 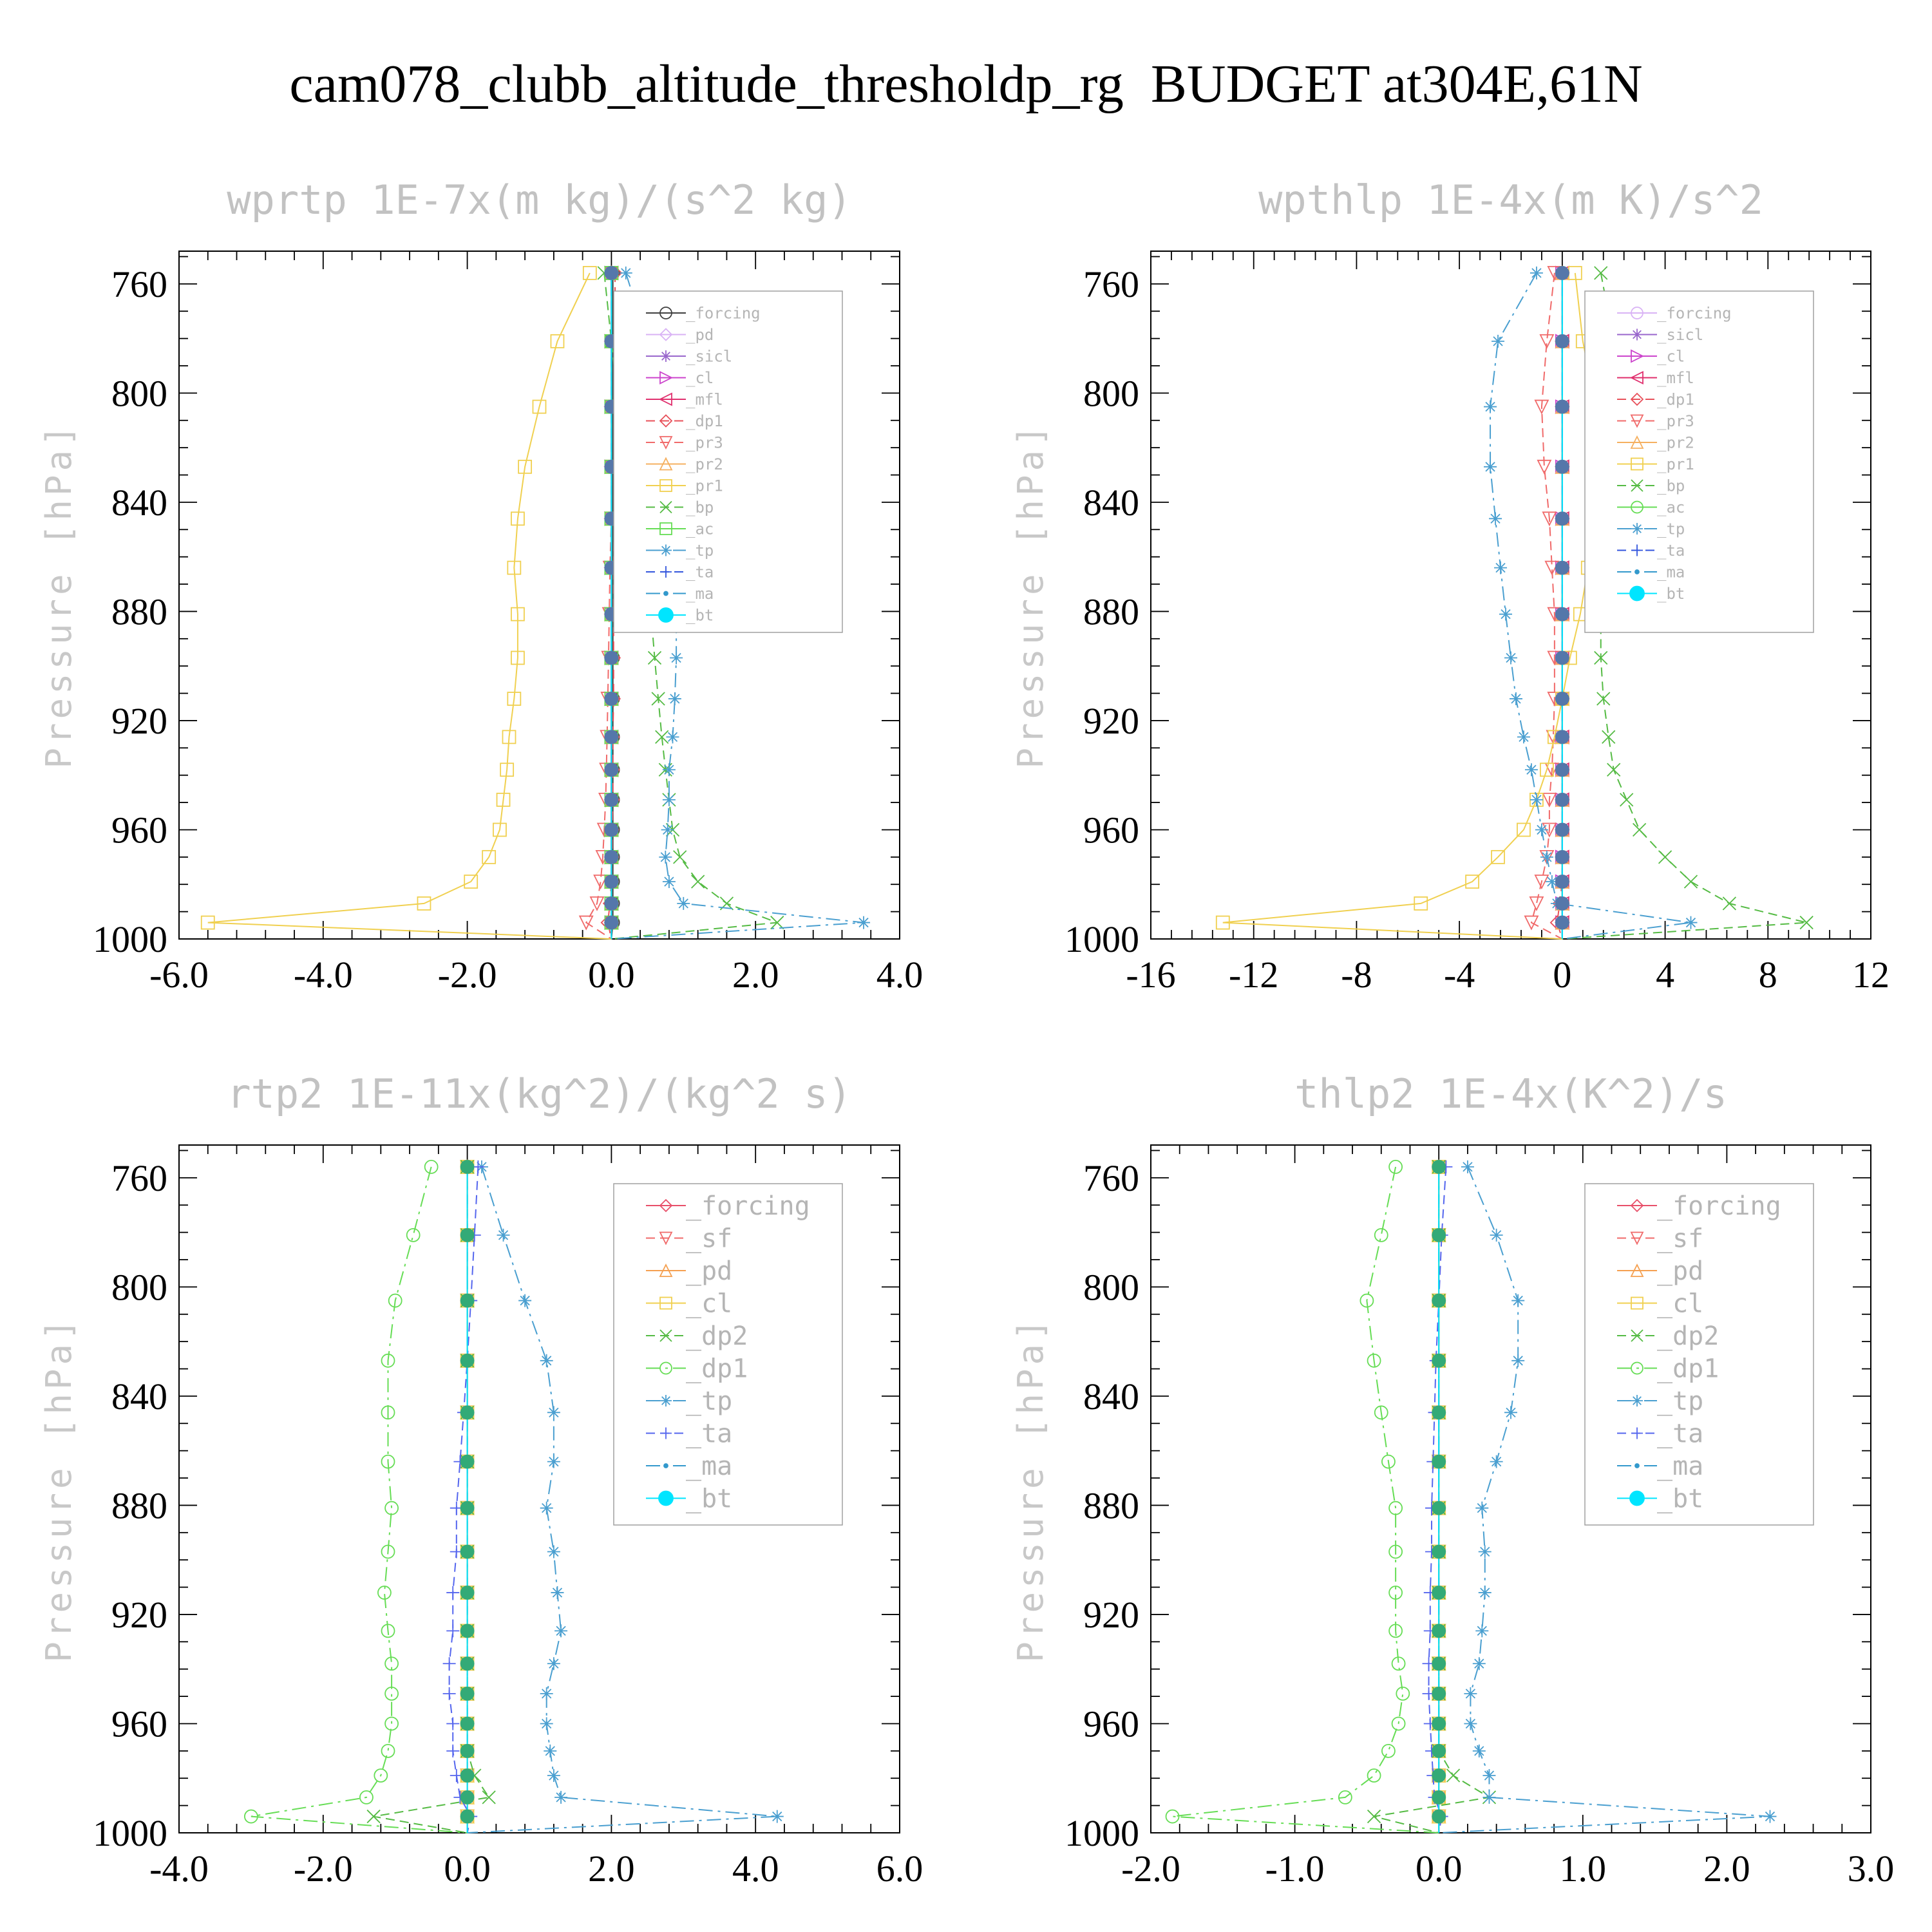 What do you see at coordinates (755, 1869) in the screenshot?
I see `x-tick-label: 4.0` at bounding box center [755, 1869].